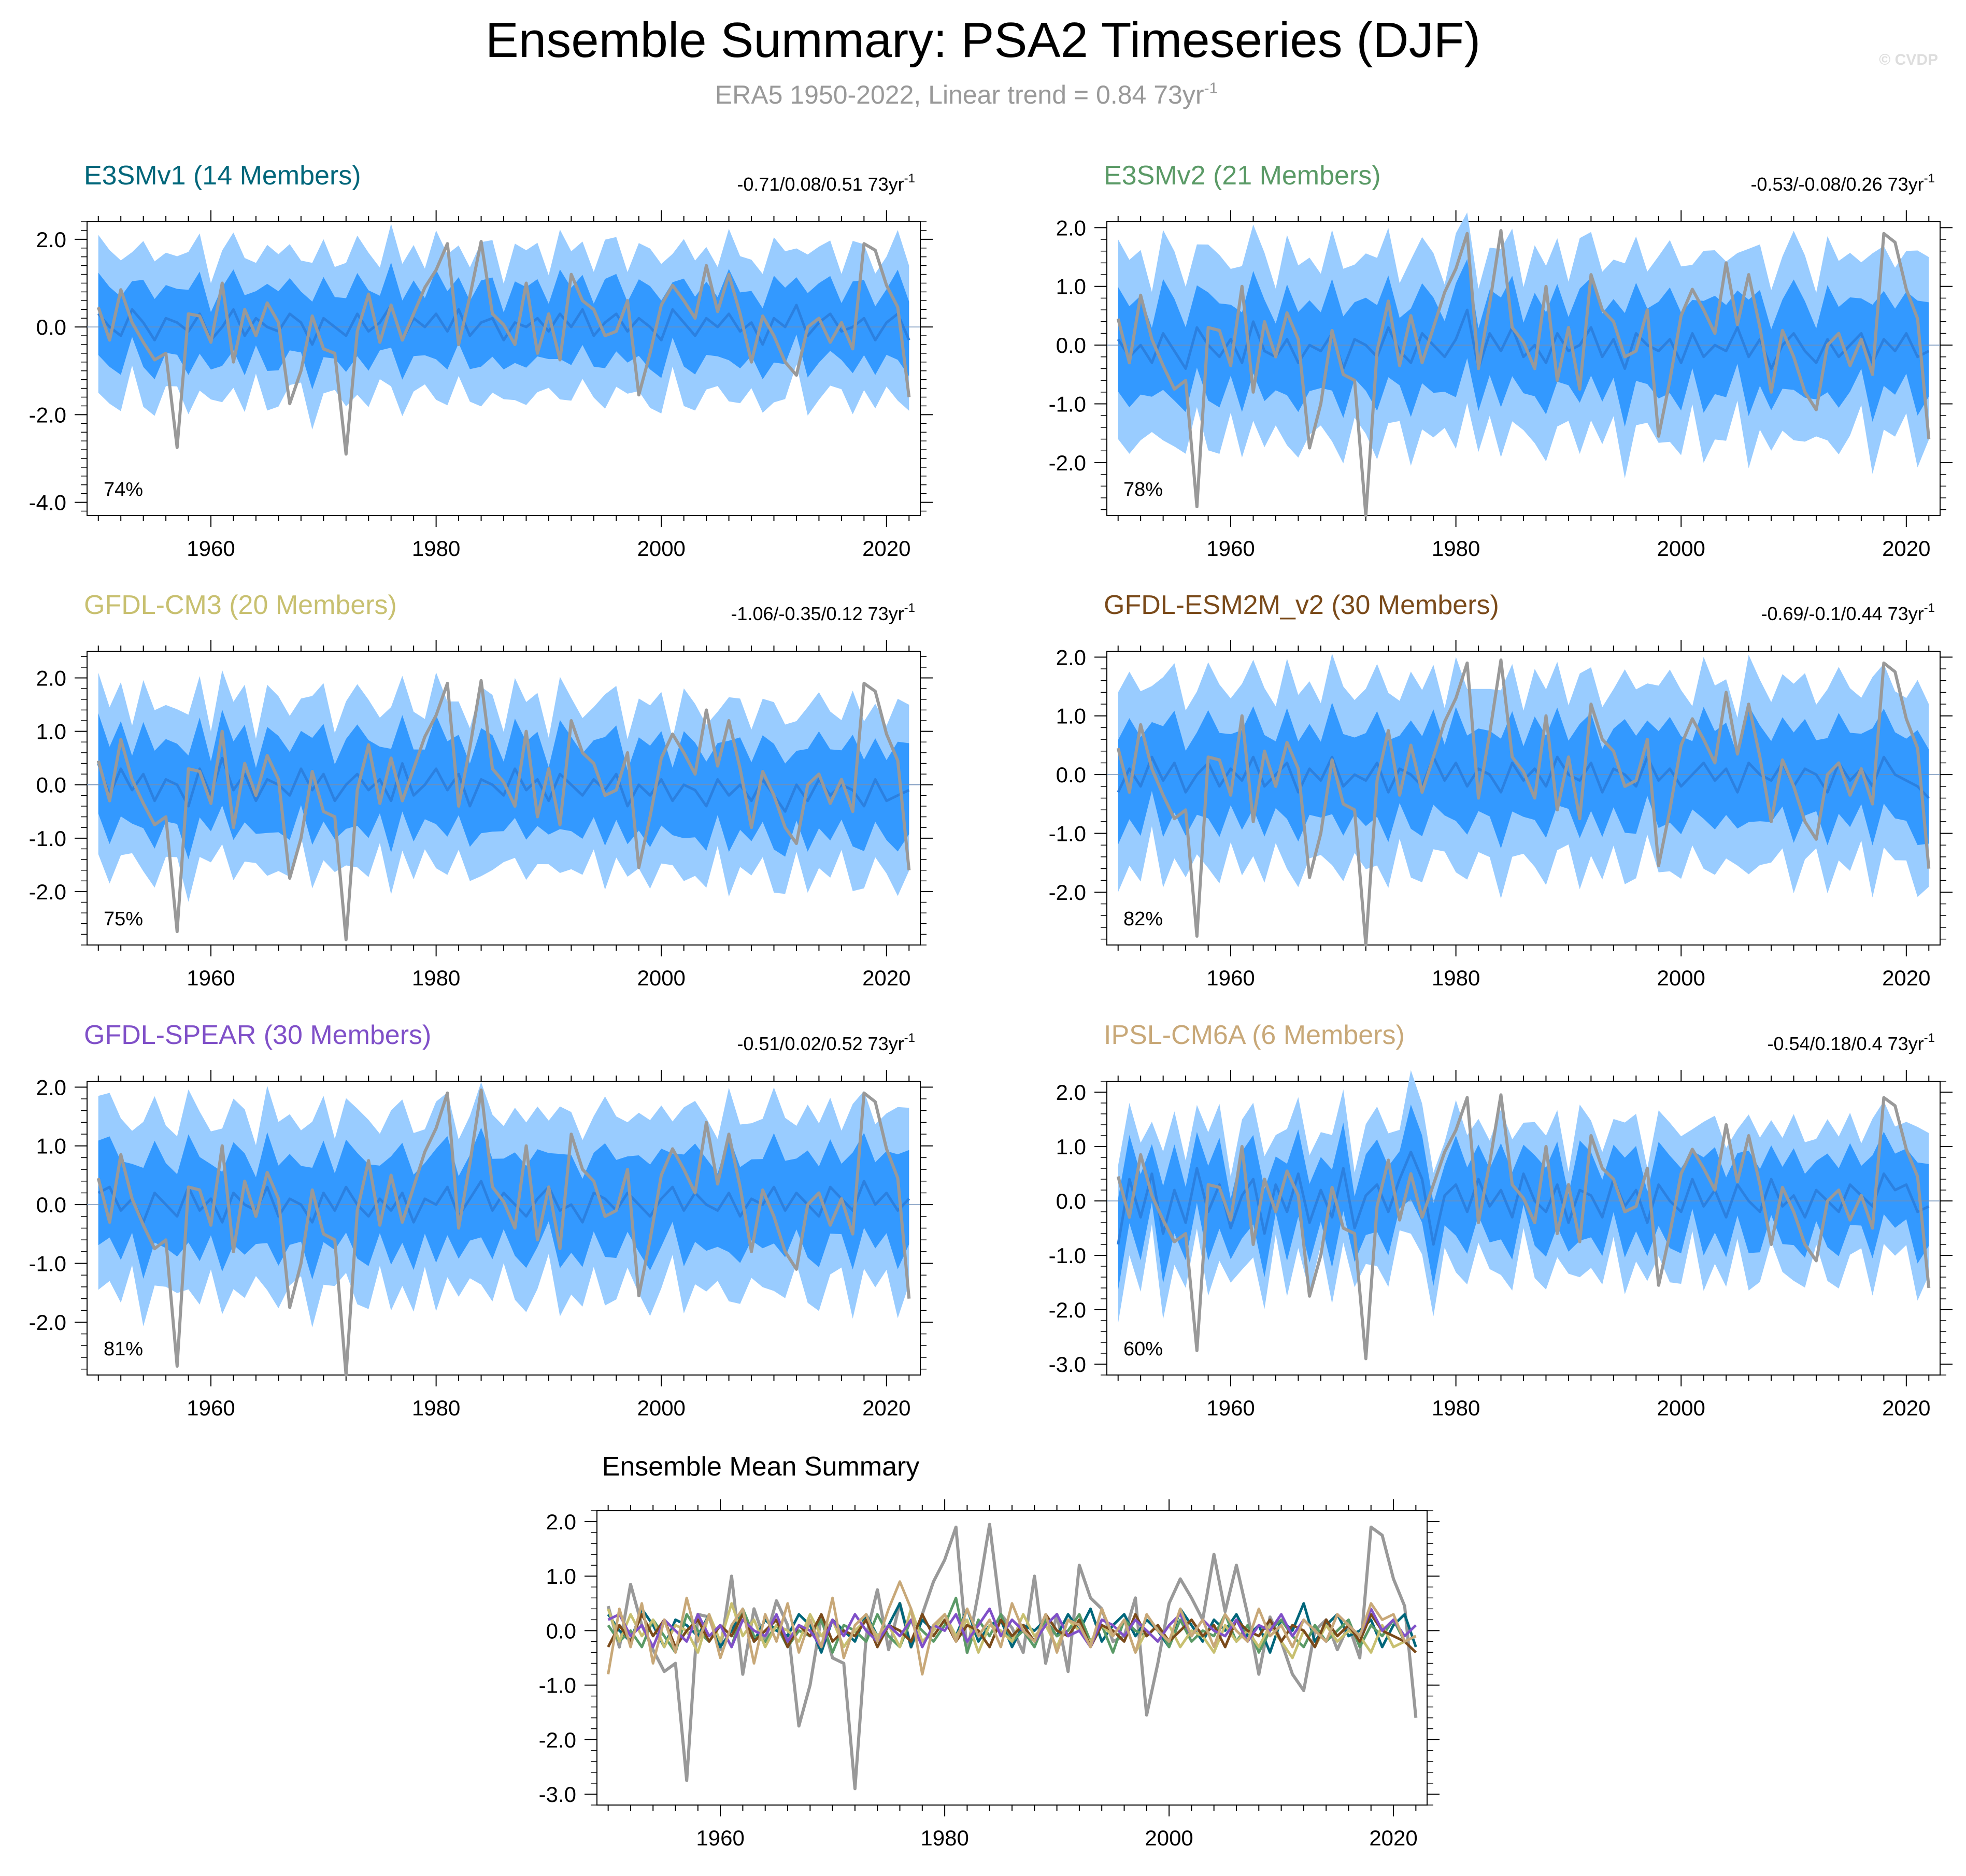 This screenshot has height=1876, width=1966. I want to click on panel-1-xtick-label: 1980, so click(436, 548).